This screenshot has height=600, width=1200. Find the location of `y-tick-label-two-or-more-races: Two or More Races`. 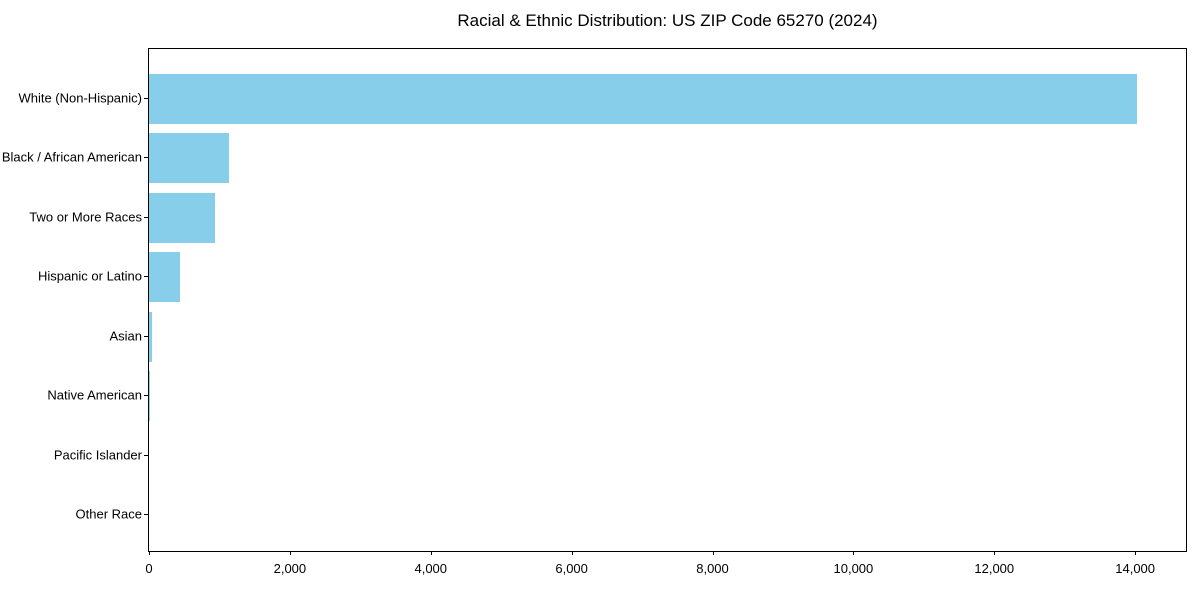

y-tick-label-two-or-more-races: Two or More Races is located at coordinates (85, 217).